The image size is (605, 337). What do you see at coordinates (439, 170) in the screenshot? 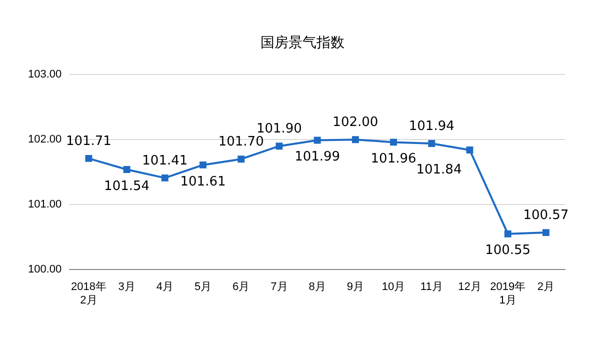
I see `data-label: 101.84` at bounding box center [439, 170].